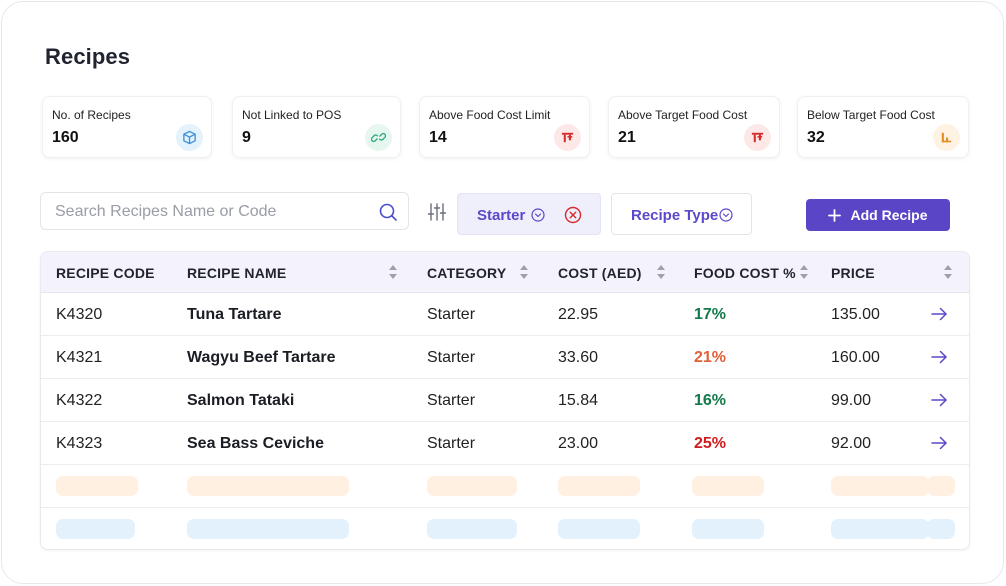 This screenshot has width=1006, height=586. Describe the element at coordinates (388, 212) in the screenshot. I see `search-icon` at that location.